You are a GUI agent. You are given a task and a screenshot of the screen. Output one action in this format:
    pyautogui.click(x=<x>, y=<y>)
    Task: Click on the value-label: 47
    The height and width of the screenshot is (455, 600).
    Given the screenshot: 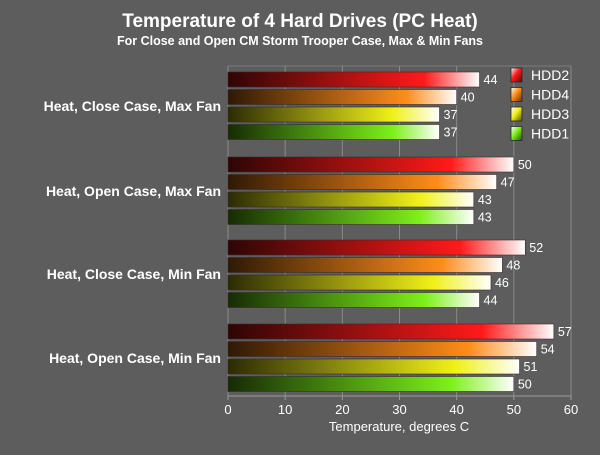 What is the action you would take?
    pyautogui.click(x=508, y=183)
    